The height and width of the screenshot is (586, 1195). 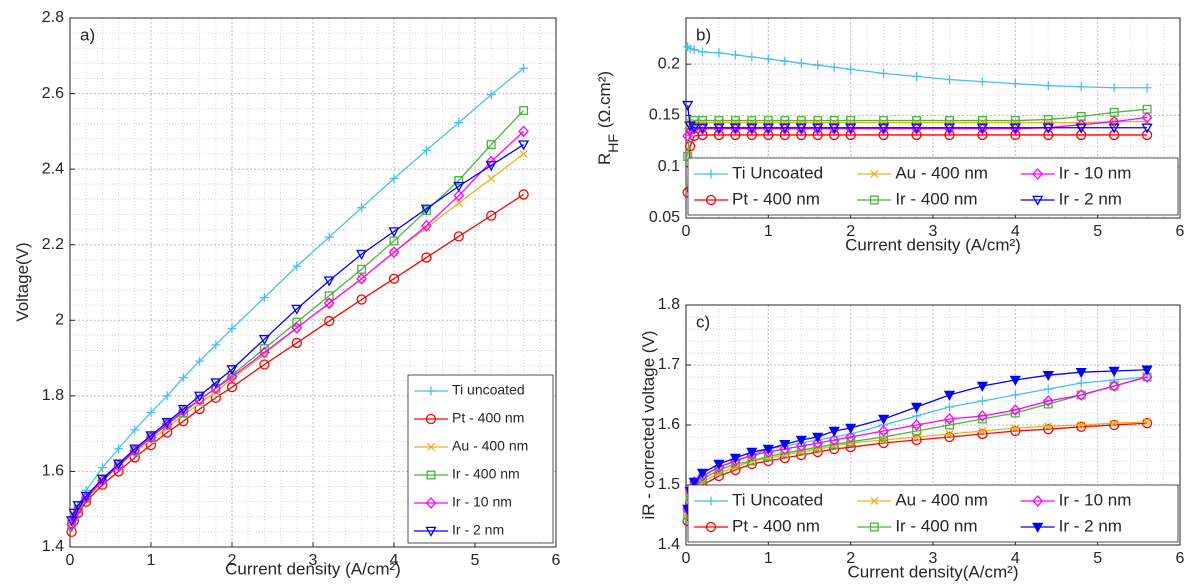 I want to click on y-tick-label: 0.1, so click(x=669, y=166).